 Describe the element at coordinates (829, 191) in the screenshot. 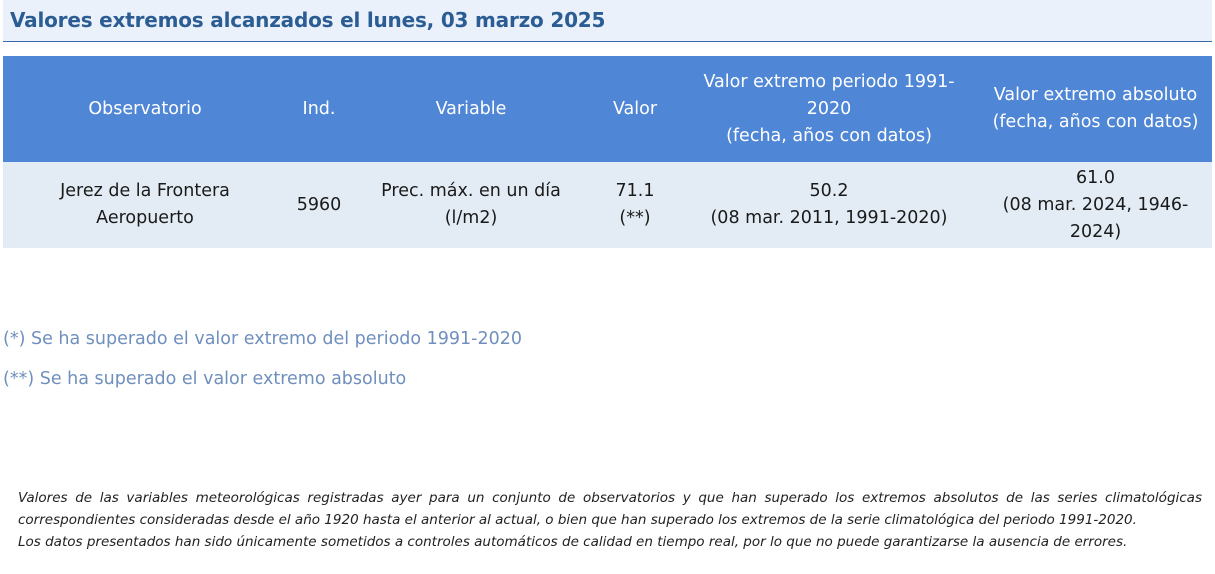

I see `cell-line: 50.2` at that location.